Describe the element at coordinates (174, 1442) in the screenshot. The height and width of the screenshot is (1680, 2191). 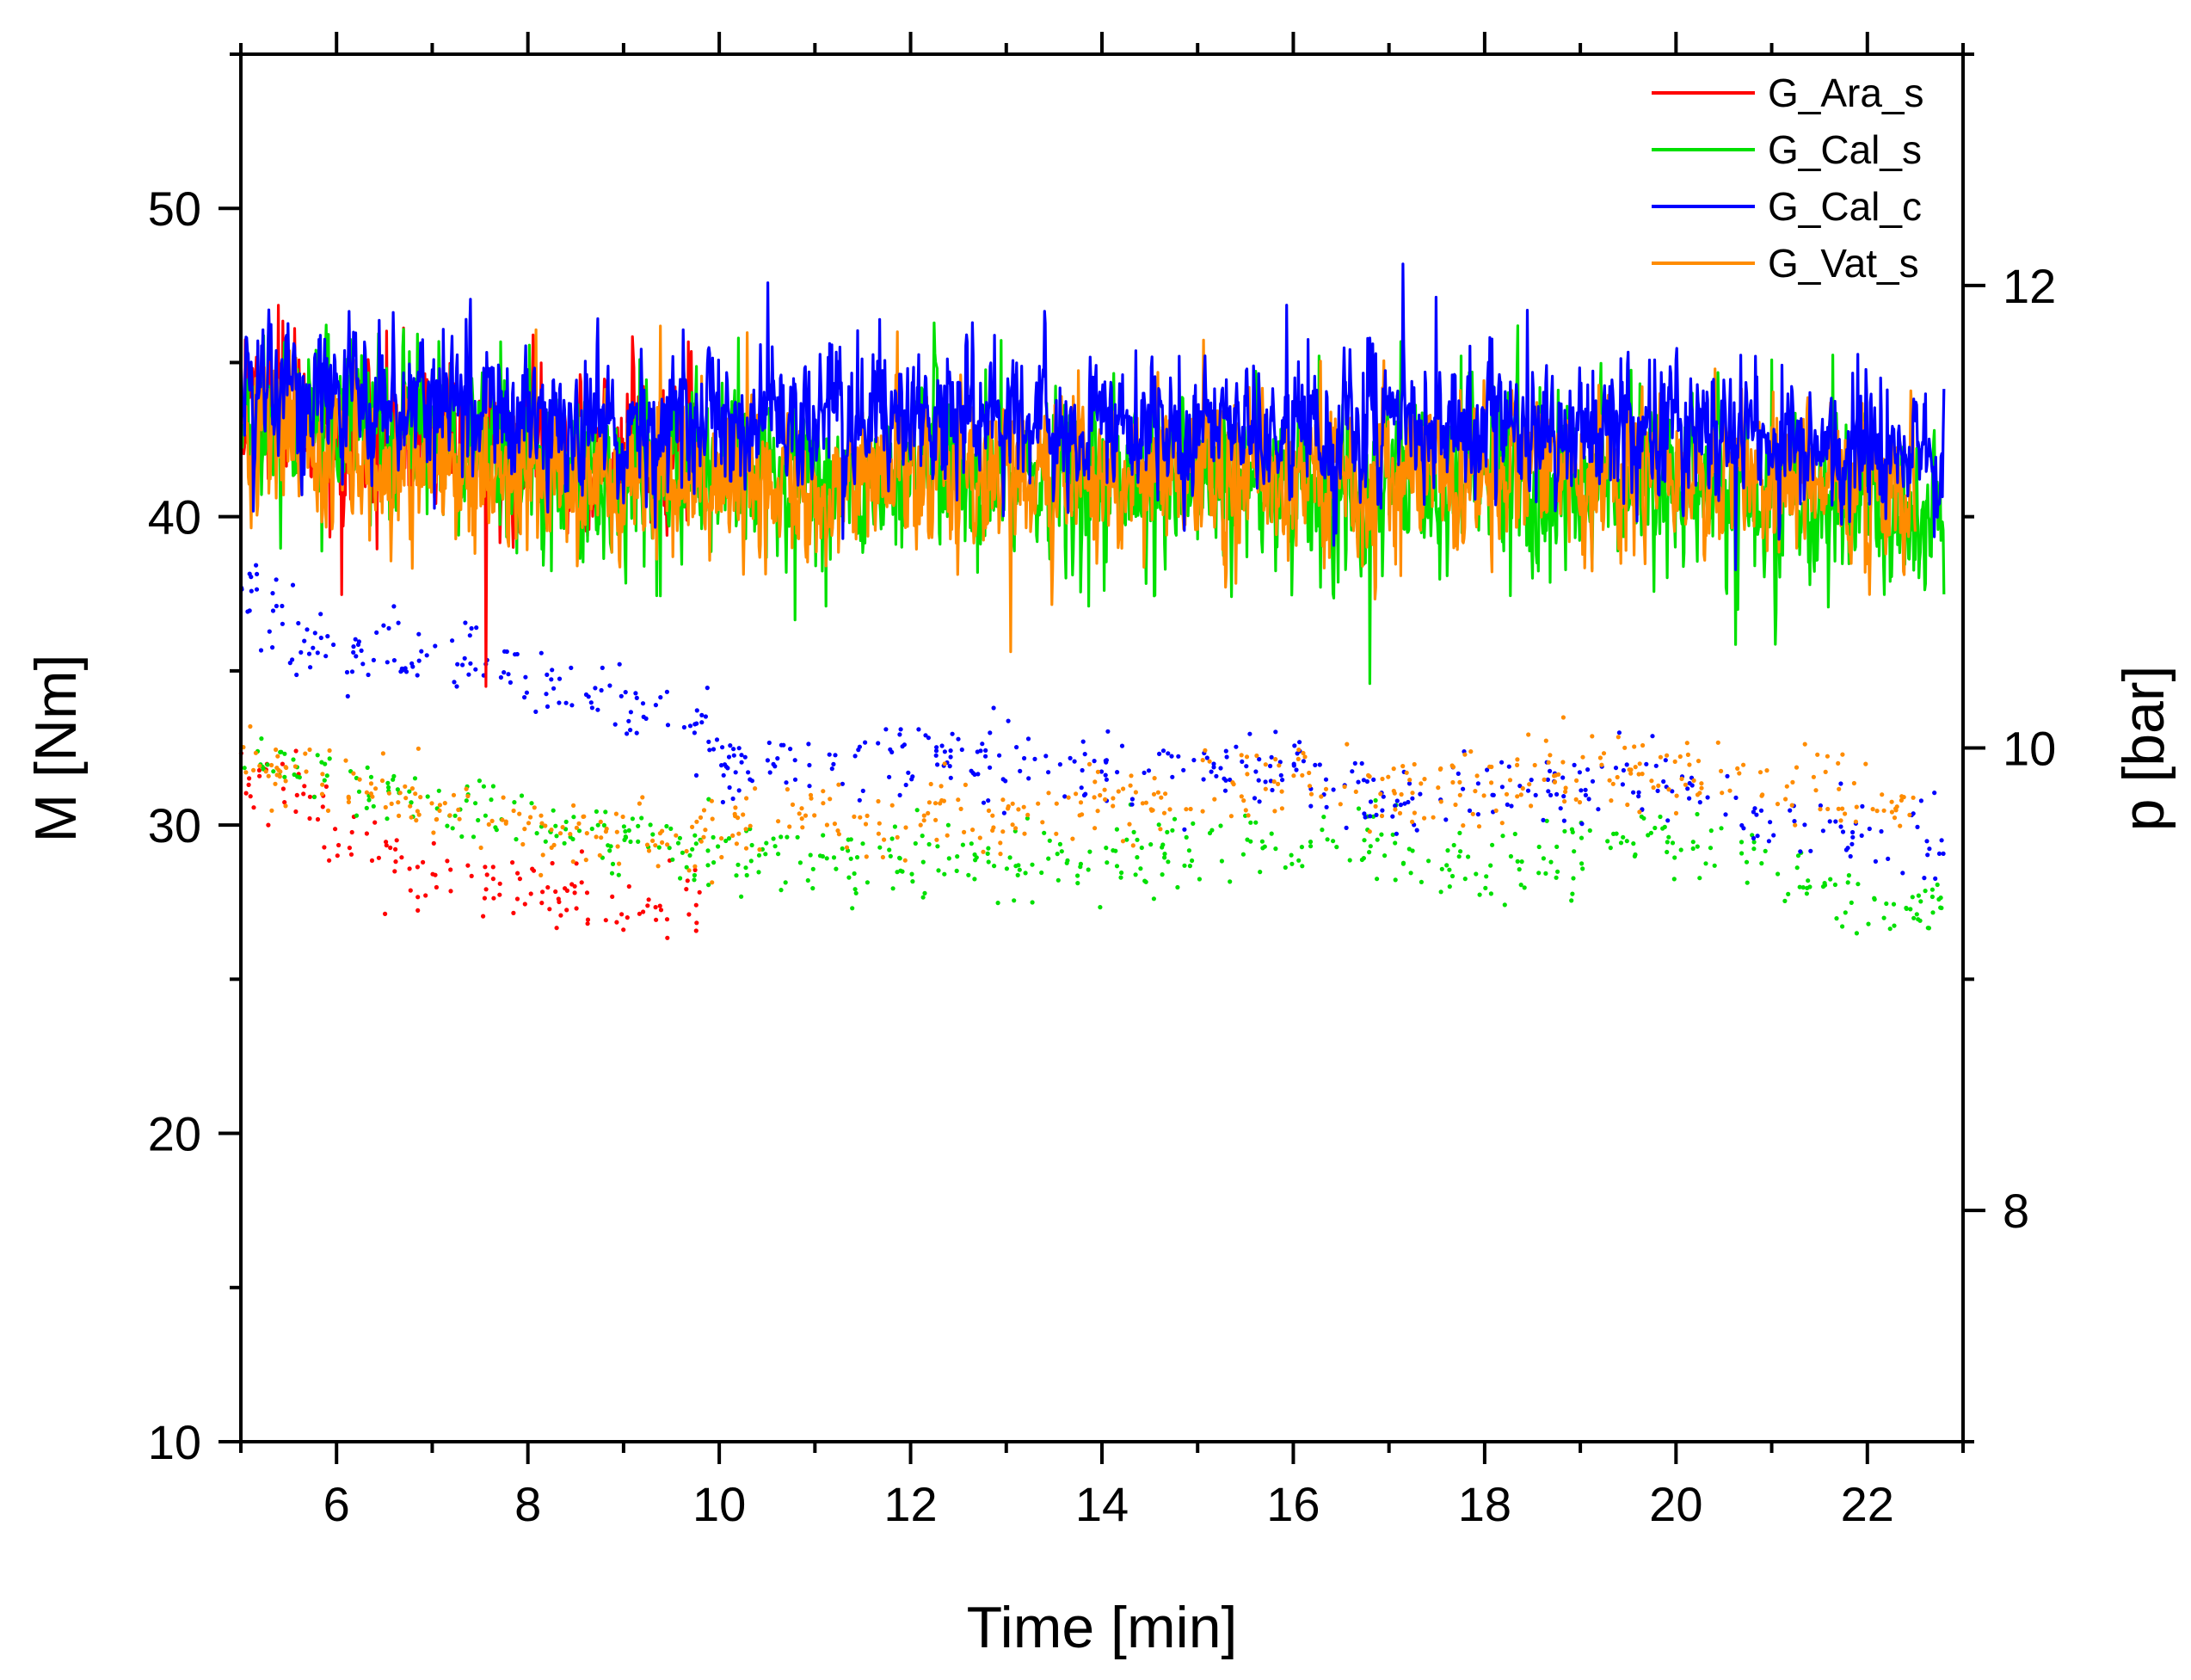
I see `y-tick-label: 10` at that location.